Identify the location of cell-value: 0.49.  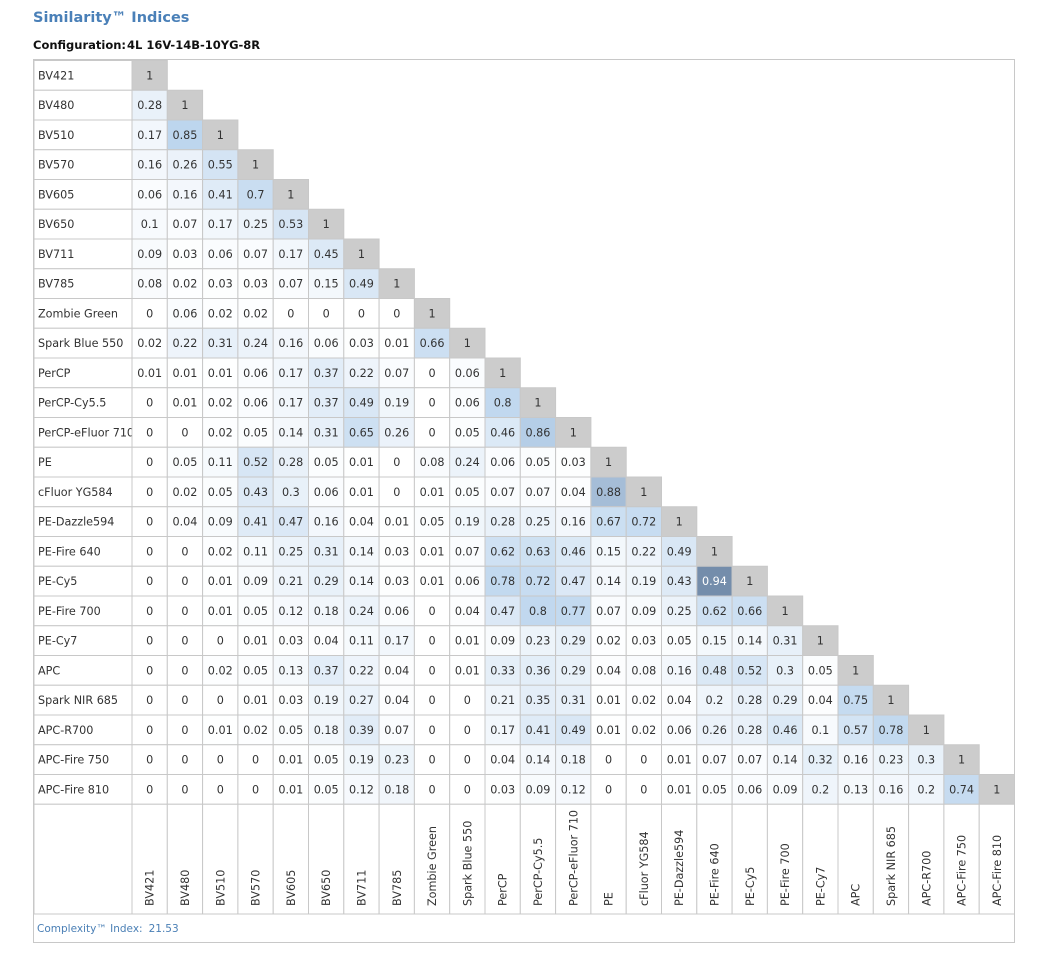
(361, 284).